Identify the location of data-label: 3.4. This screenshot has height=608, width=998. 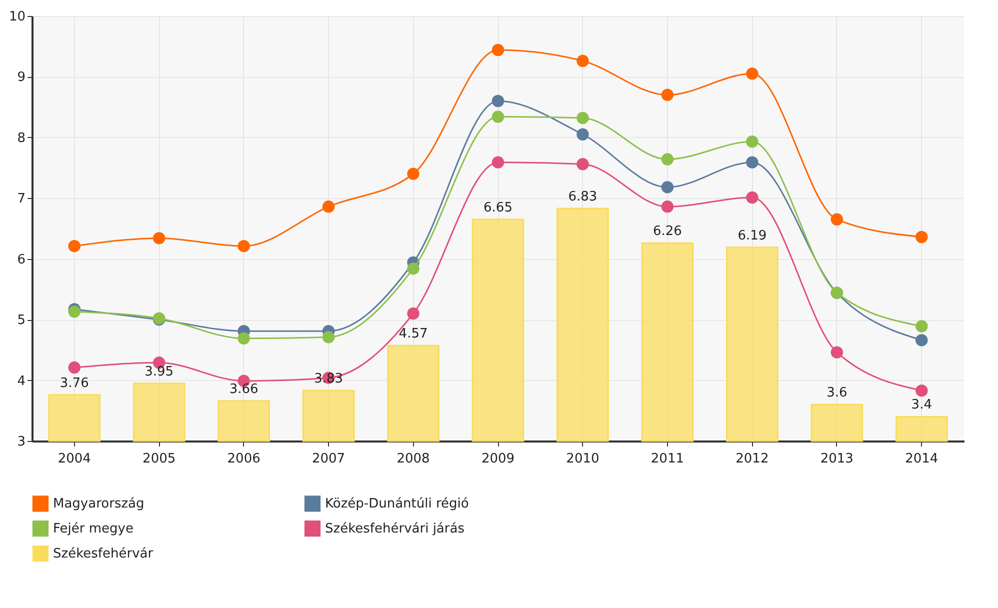
(921, 405).